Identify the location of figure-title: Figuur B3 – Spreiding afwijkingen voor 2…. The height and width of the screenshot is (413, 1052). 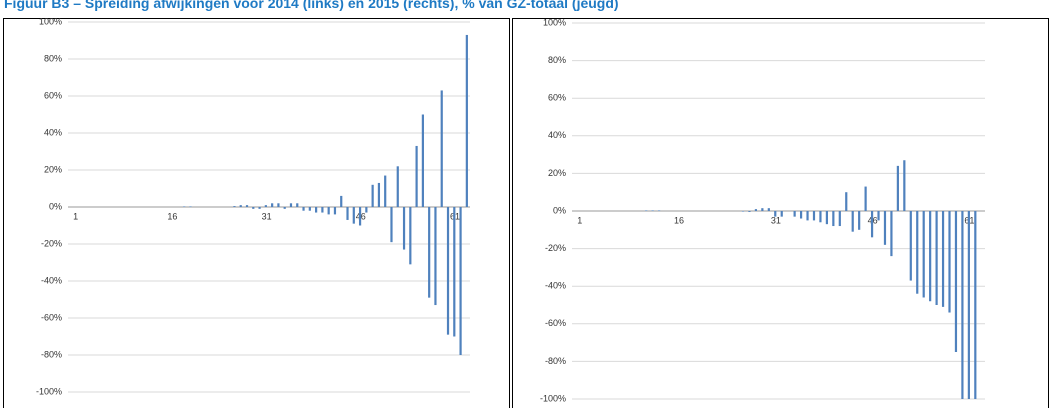
(311, 5).